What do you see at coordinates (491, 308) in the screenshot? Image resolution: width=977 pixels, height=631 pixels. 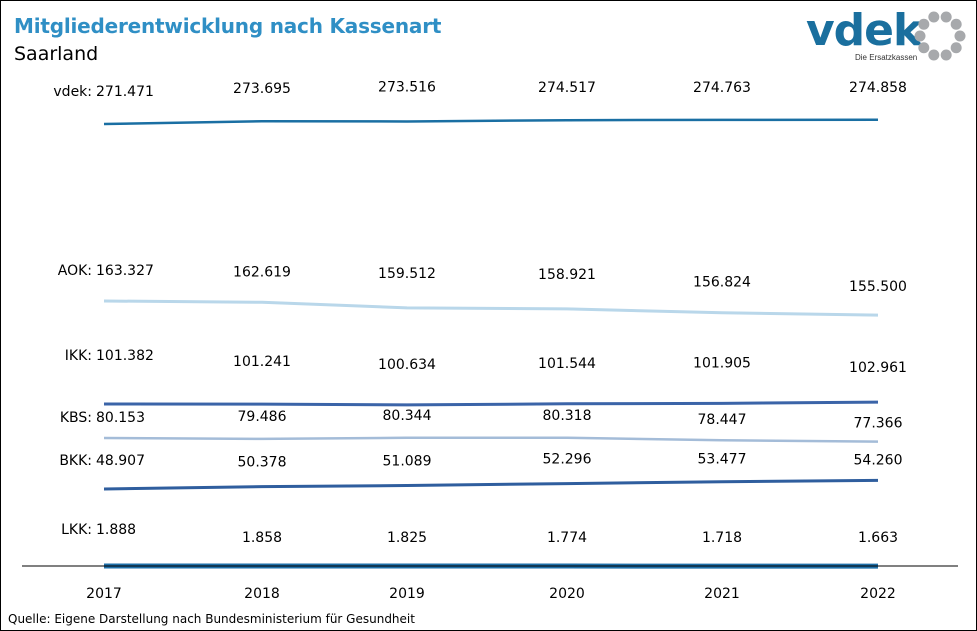 I see `series-line-aok` at bounding box center [491, 308].